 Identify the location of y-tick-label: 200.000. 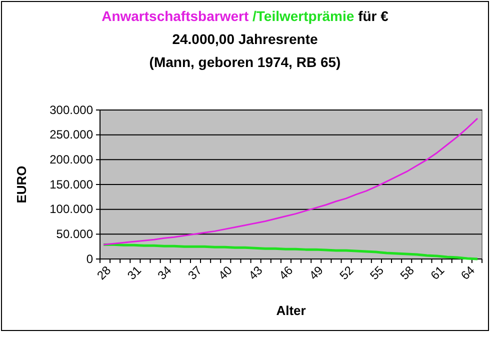
(72, 159).